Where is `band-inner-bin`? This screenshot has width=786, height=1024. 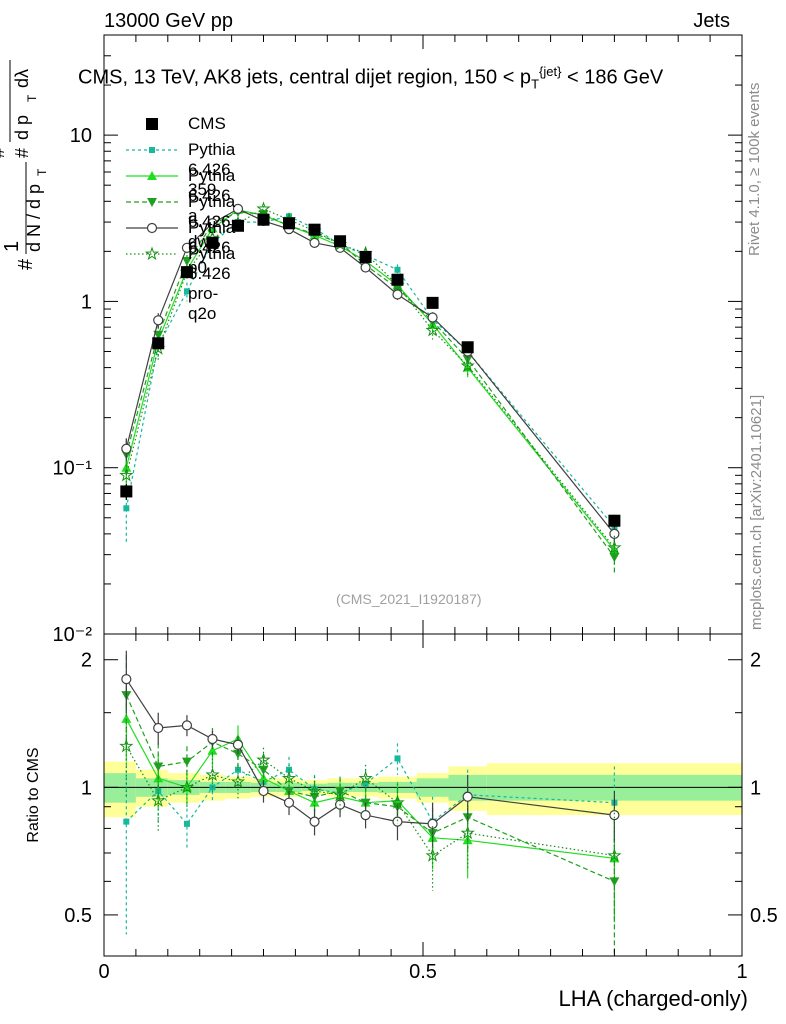
band-inner-bin is located at coordinates (120, 788).